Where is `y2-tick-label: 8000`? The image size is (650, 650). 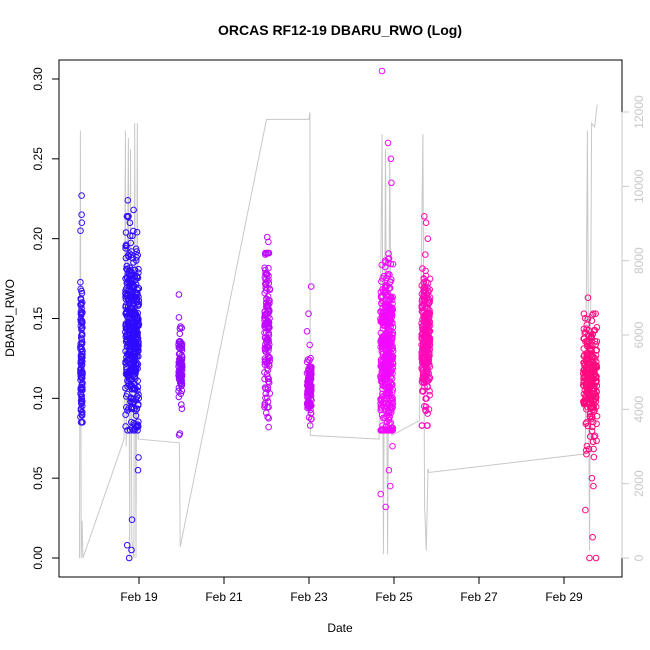 y2-tick-label: 8000 is located at coordinates (639, 260).